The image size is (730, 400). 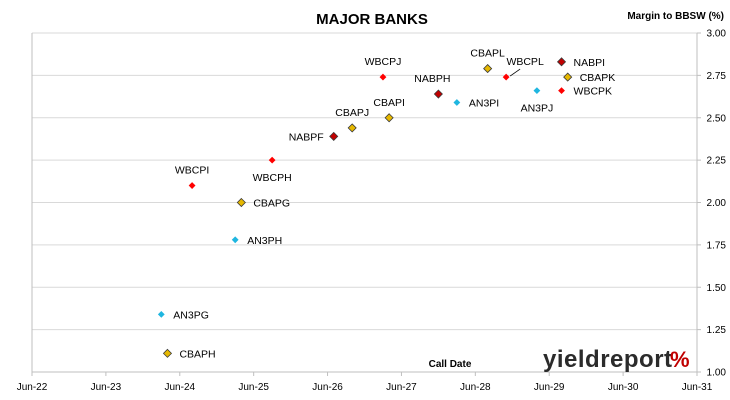 What do you see at coordinates (537, 91) in the screenshot?
I see `data-point-an3pj` at bounding box center [537, 91].